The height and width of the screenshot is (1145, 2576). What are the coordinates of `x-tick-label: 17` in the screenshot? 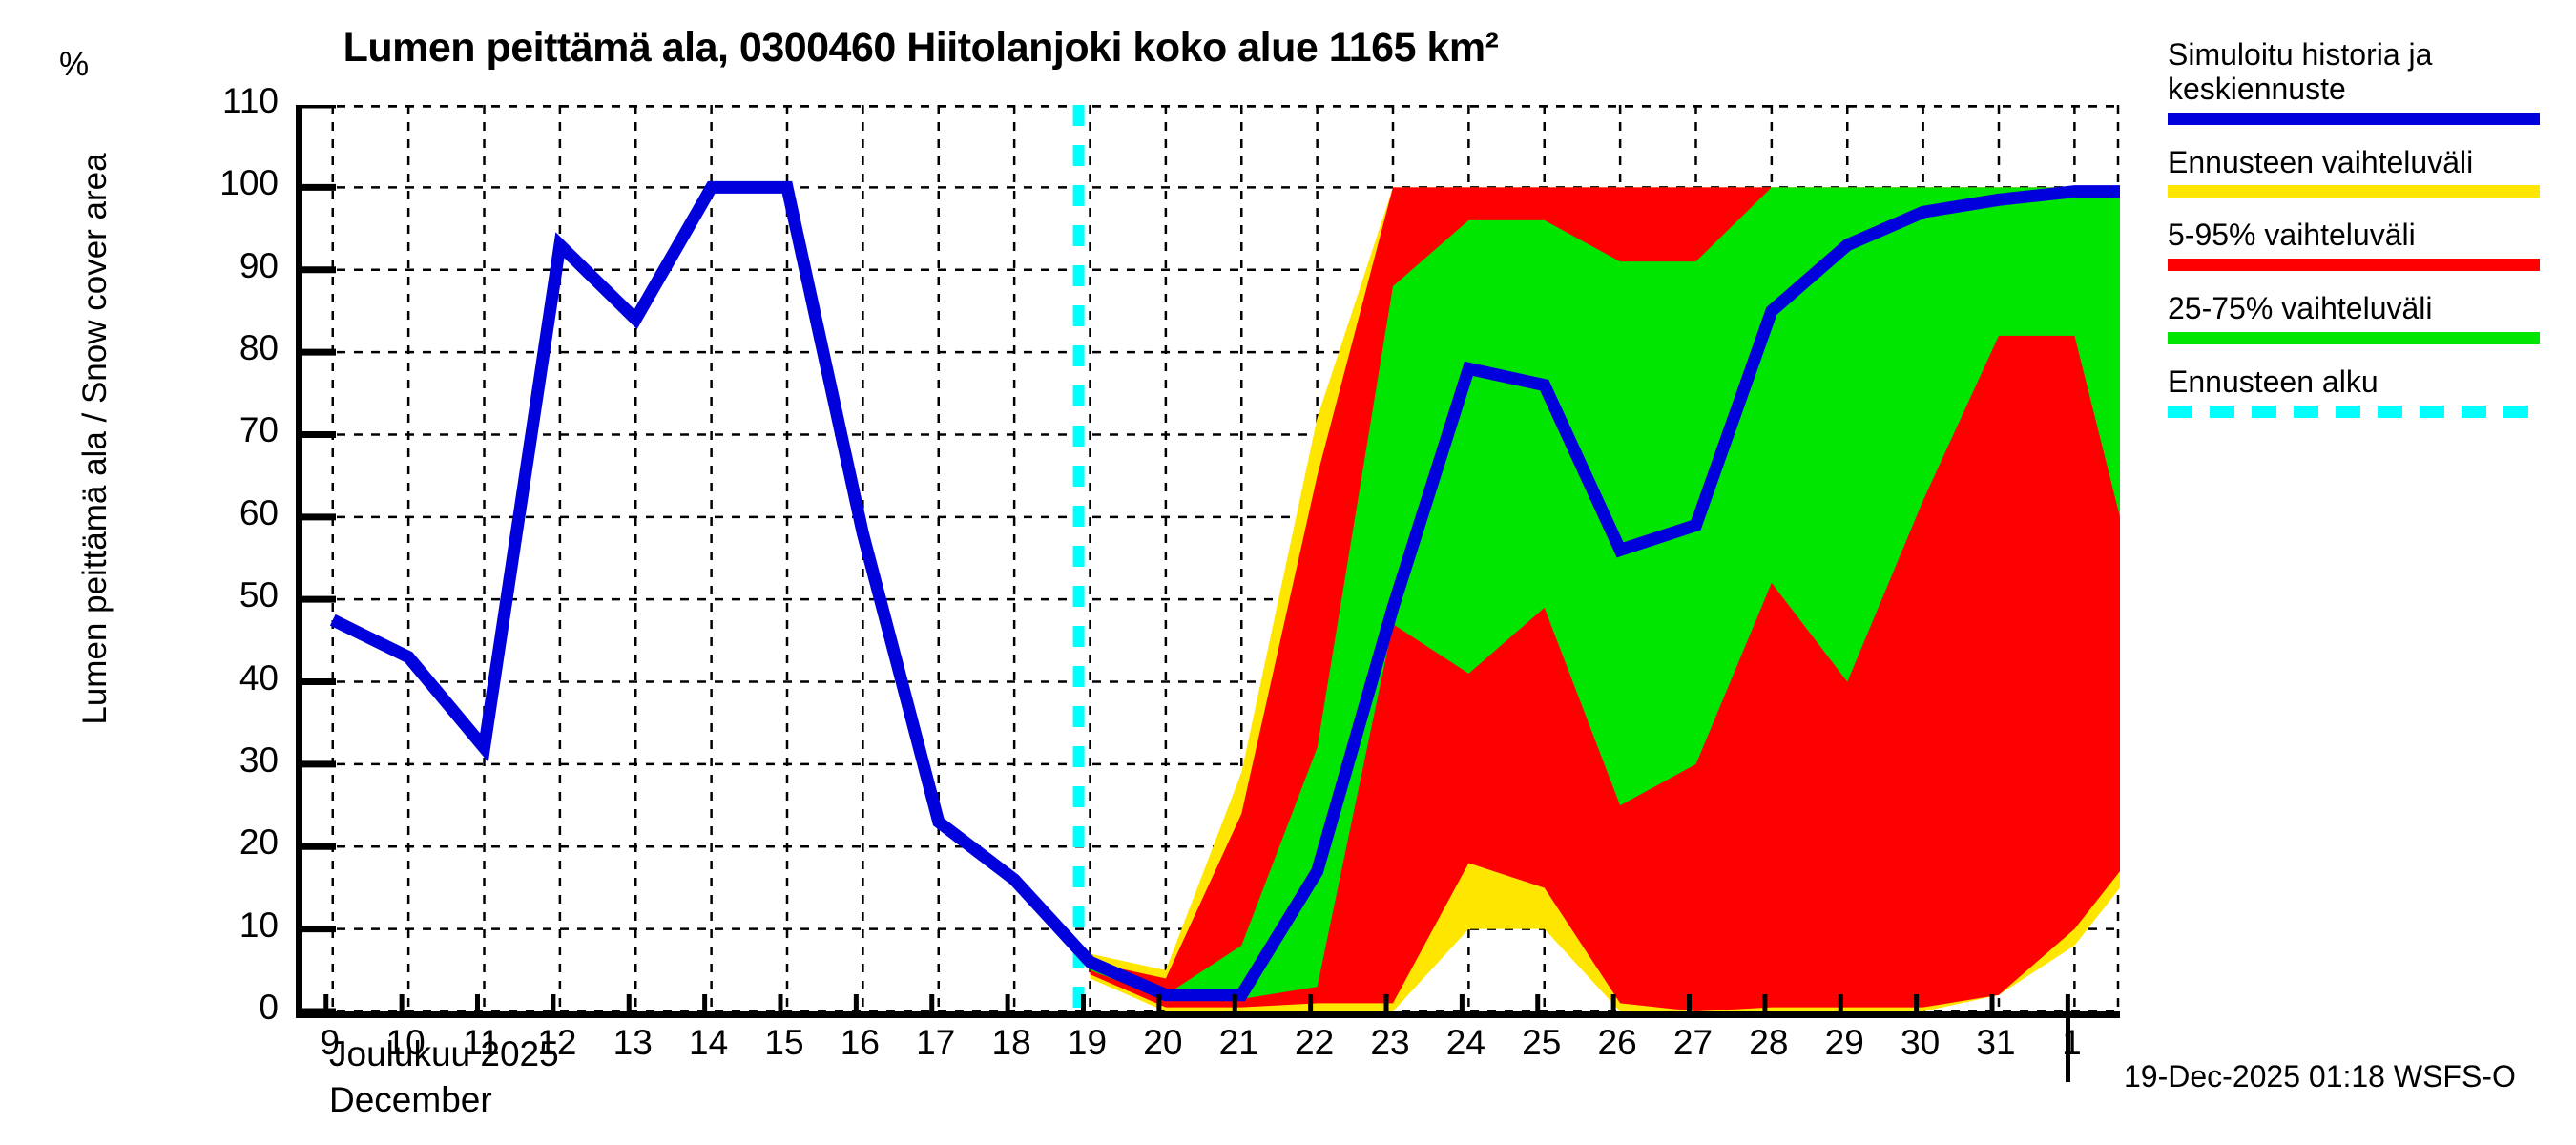 It's located at (936, 1042).